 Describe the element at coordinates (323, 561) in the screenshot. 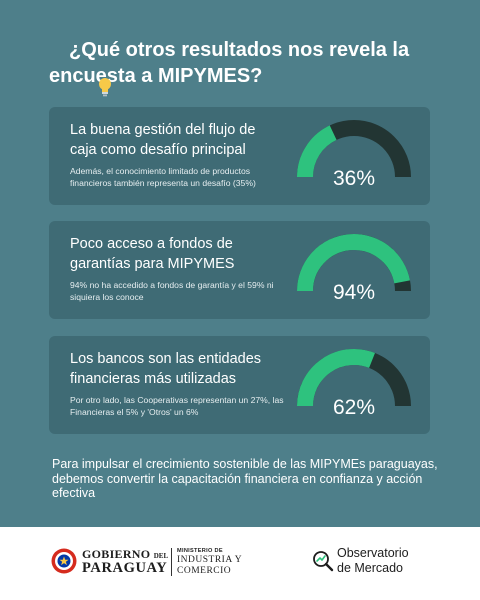

I see `magnifier-chart-icon` at that location.